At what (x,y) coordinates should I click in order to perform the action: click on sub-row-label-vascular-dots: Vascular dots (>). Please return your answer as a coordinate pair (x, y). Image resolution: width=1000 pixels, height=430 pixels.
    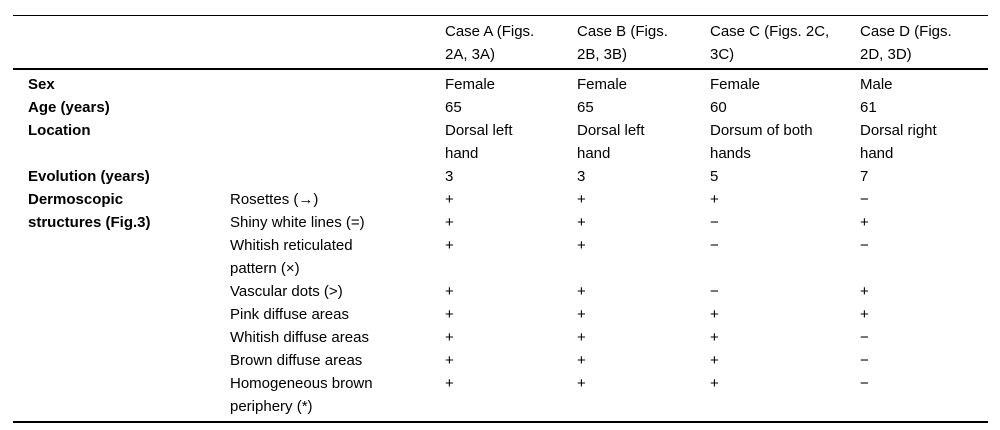
    Looking at the image, I should click on (286, 291).